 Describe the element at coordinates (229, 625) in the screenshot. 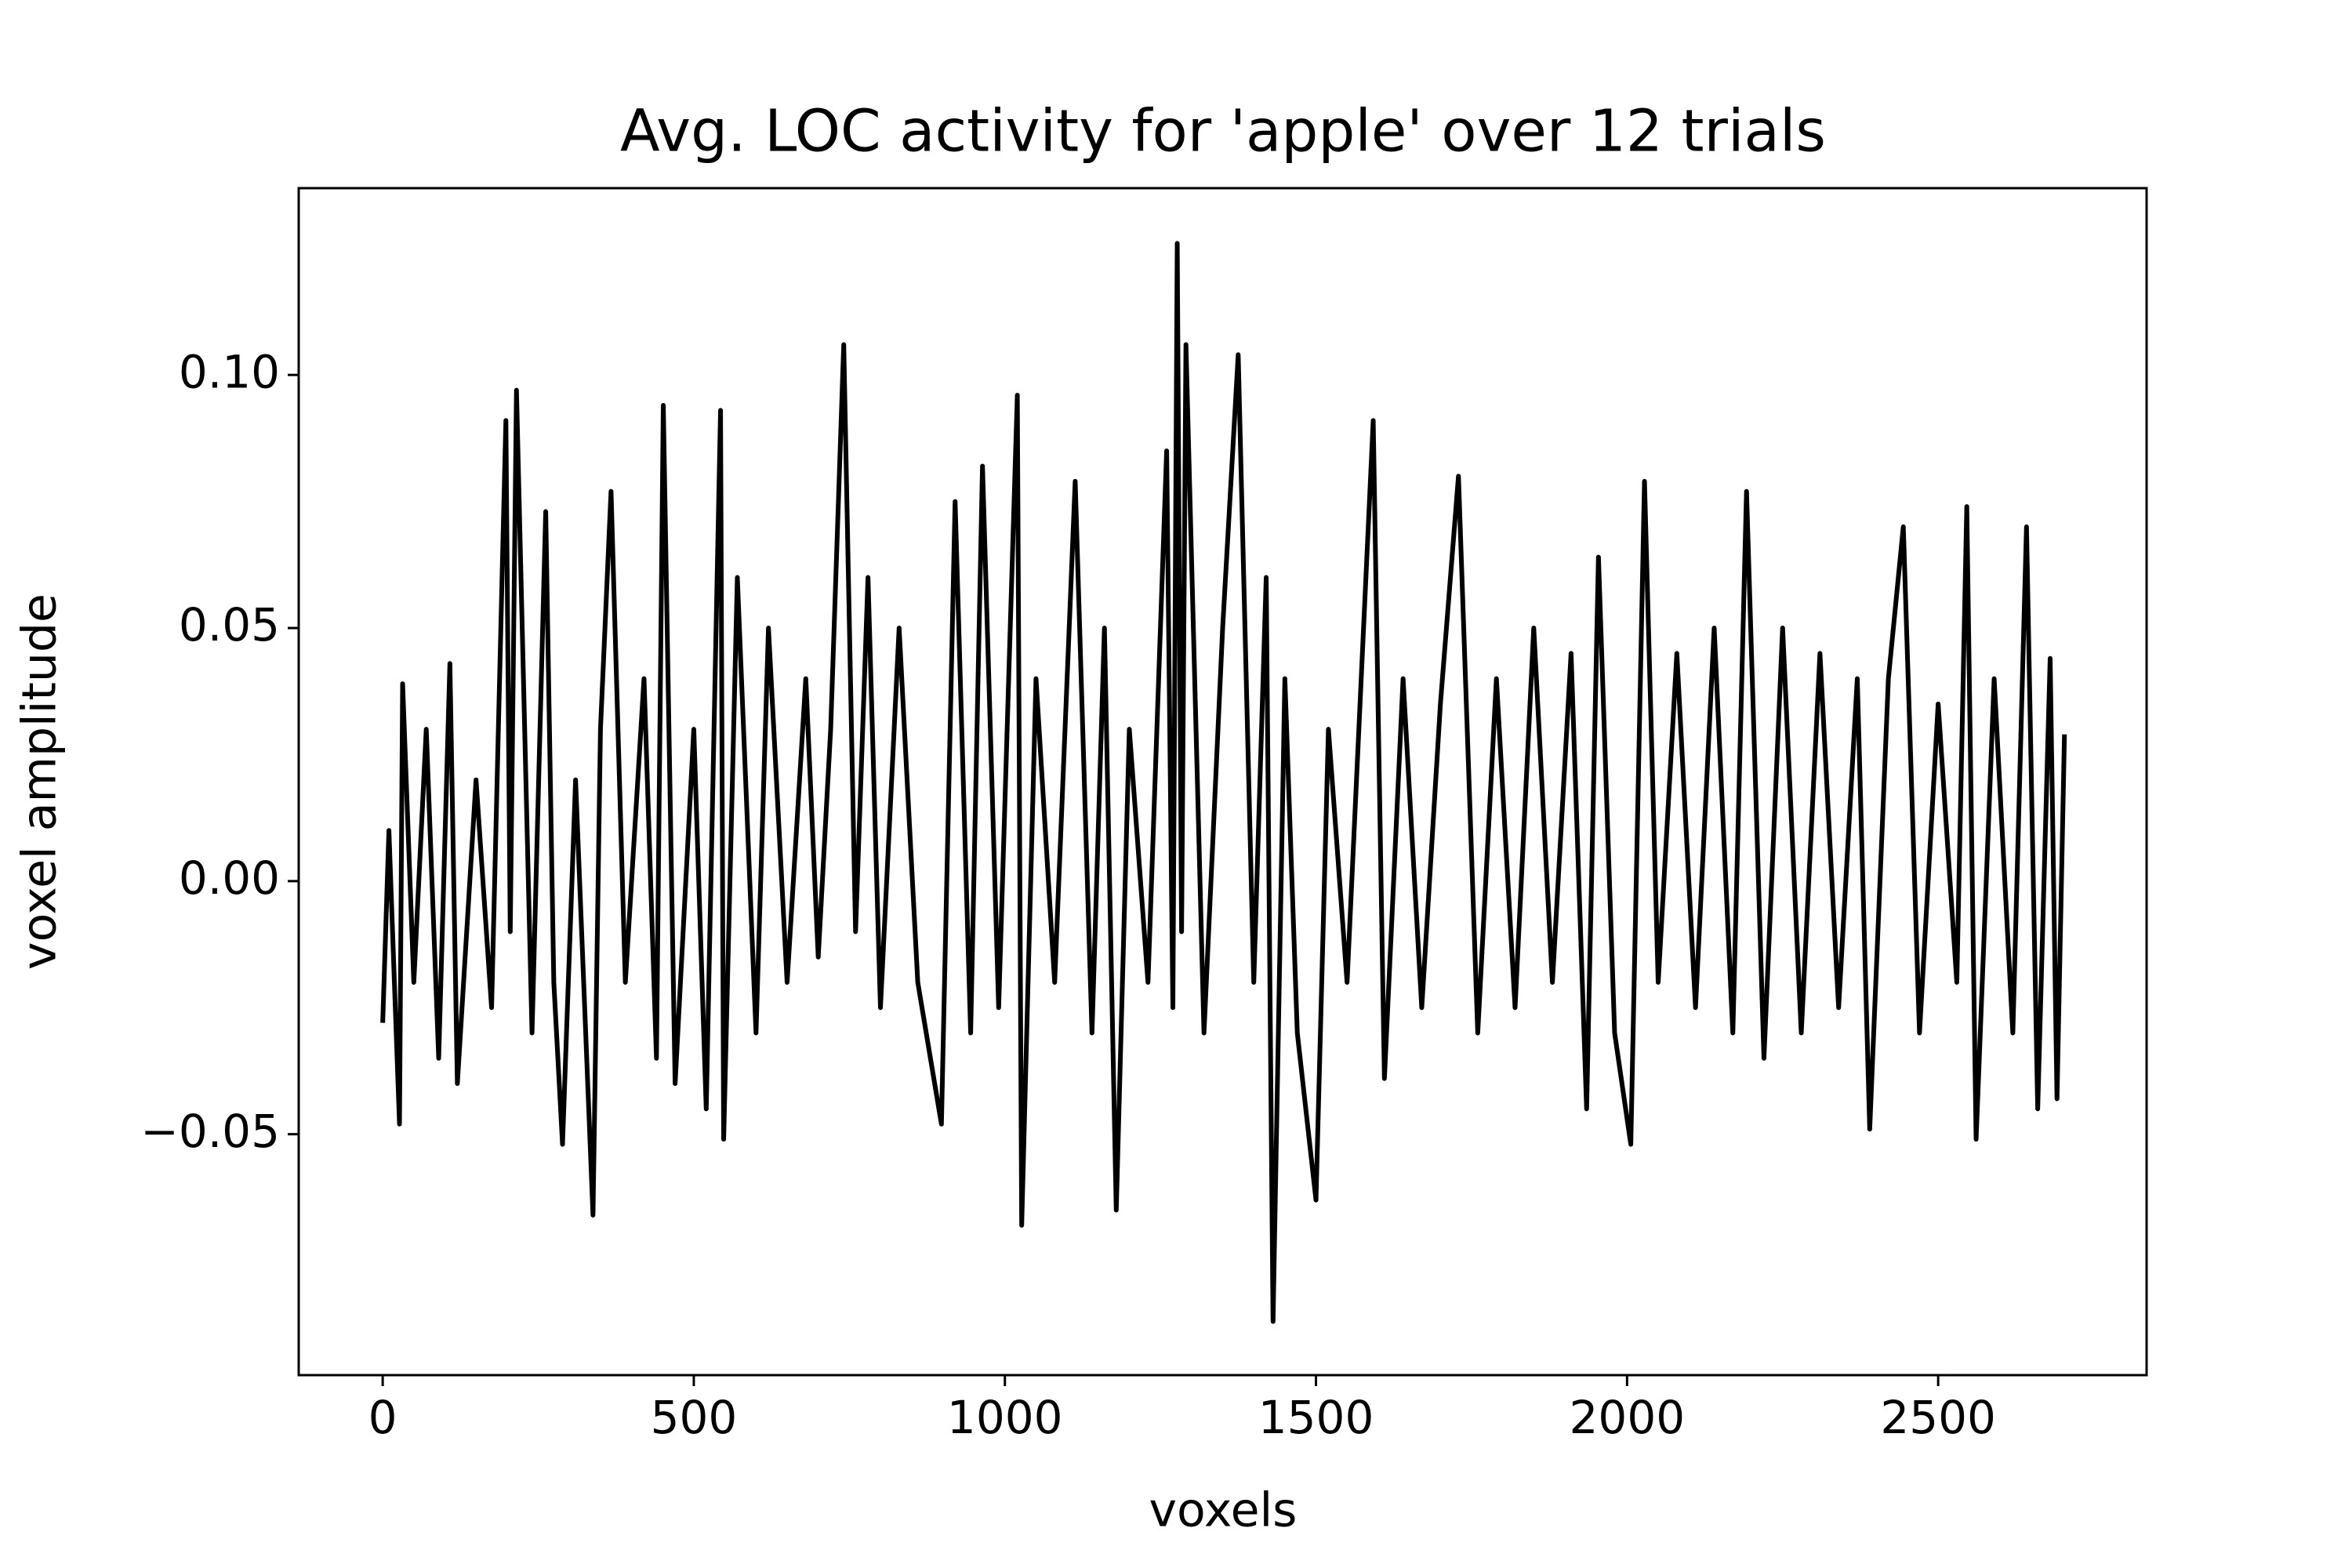

I see `y-tick-label: 0.05` at that location.